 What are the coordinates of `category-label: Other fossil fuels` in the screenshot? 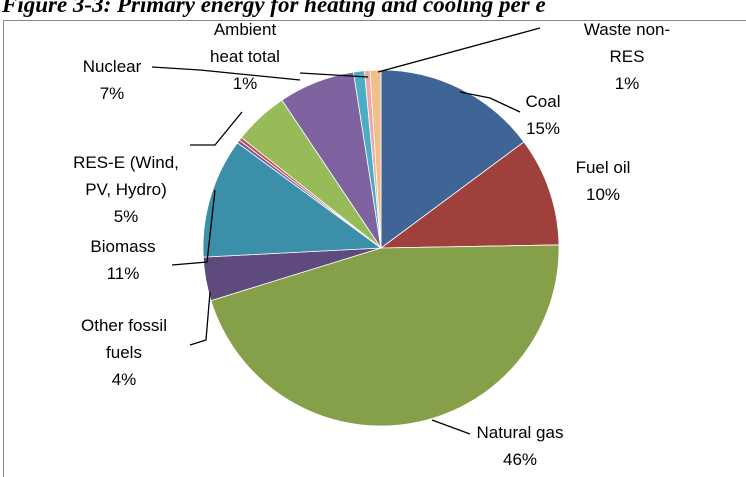 It's located at (124, 339).